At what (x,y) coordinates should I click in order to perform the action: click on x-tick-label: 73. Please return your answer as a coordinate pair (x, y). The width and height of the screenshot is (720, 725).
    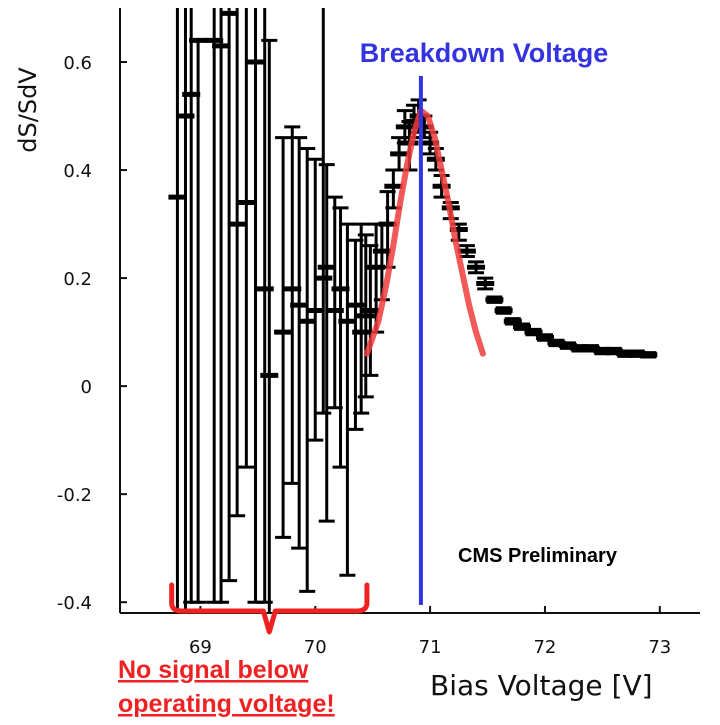
    Looking at the image, I should click on (659, 647).